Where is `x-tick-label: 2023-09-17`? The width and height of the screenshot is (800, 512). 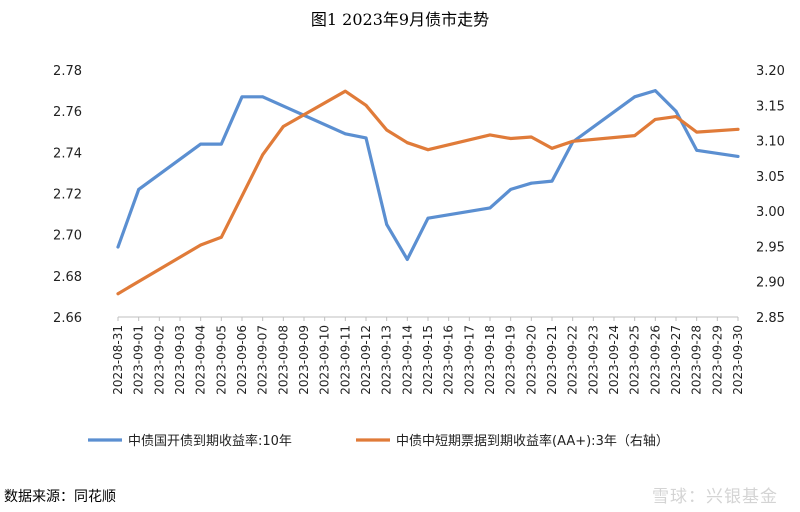
x-tick-label: 2023-09-17 is located at coordinates (469, 360).